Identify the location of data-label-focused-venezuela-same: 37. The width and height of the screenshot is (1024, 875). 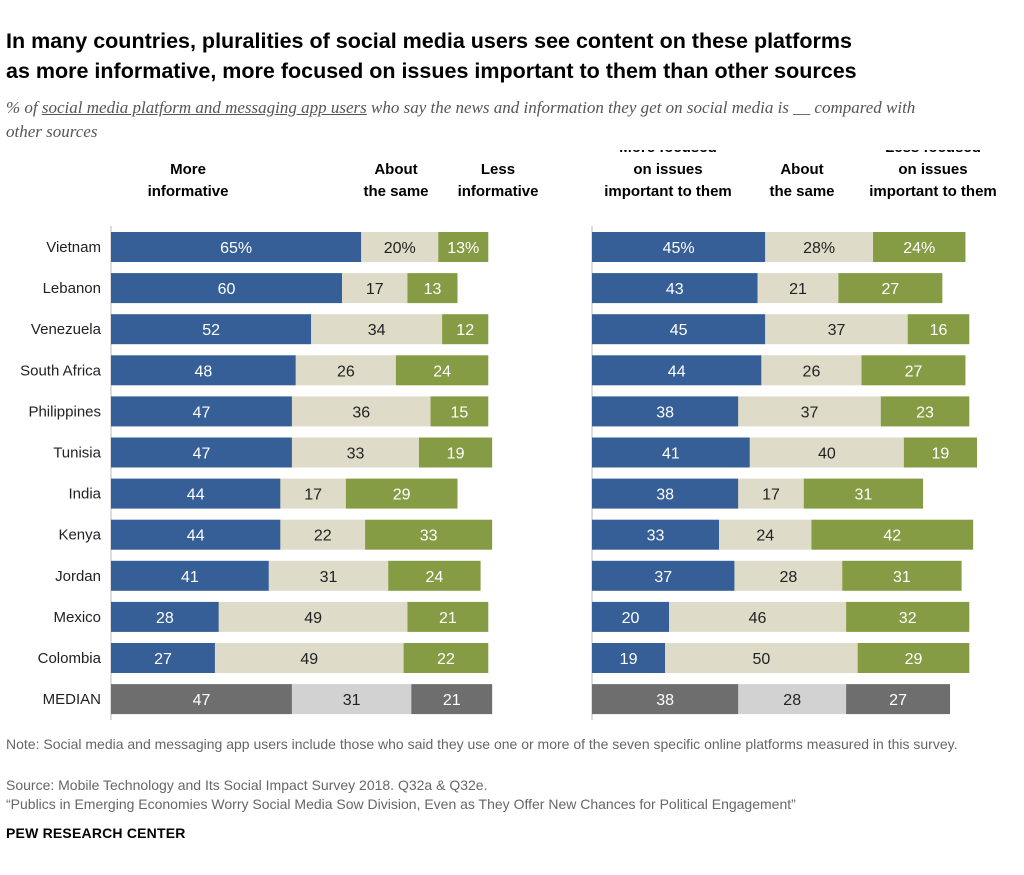
(837, 330).